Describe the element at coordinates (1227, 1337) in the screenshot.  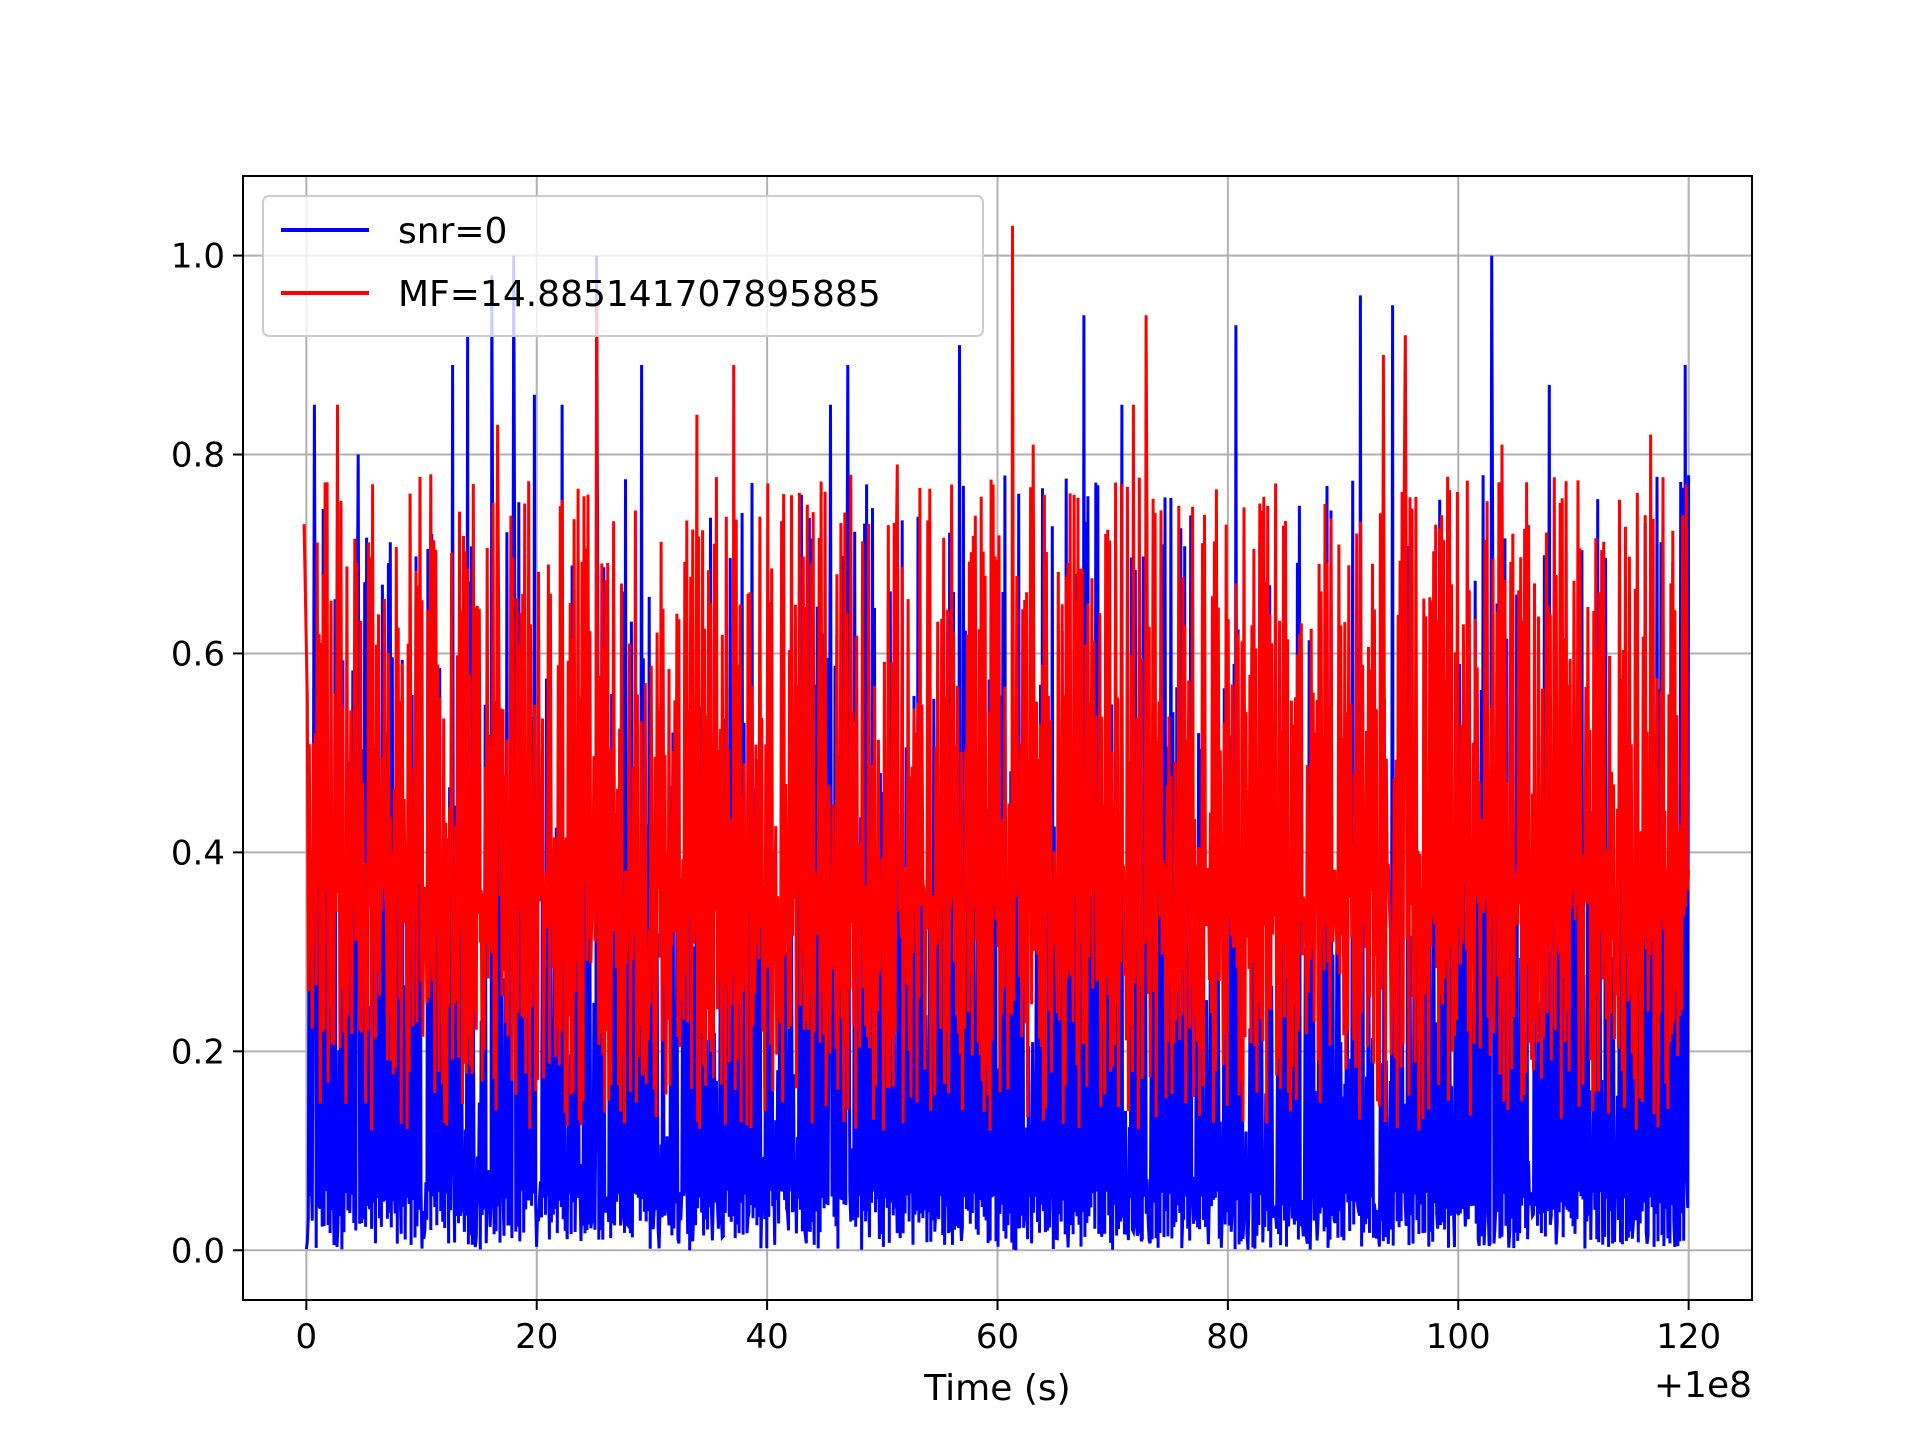
I see `x-tick-label: 80` at that location.